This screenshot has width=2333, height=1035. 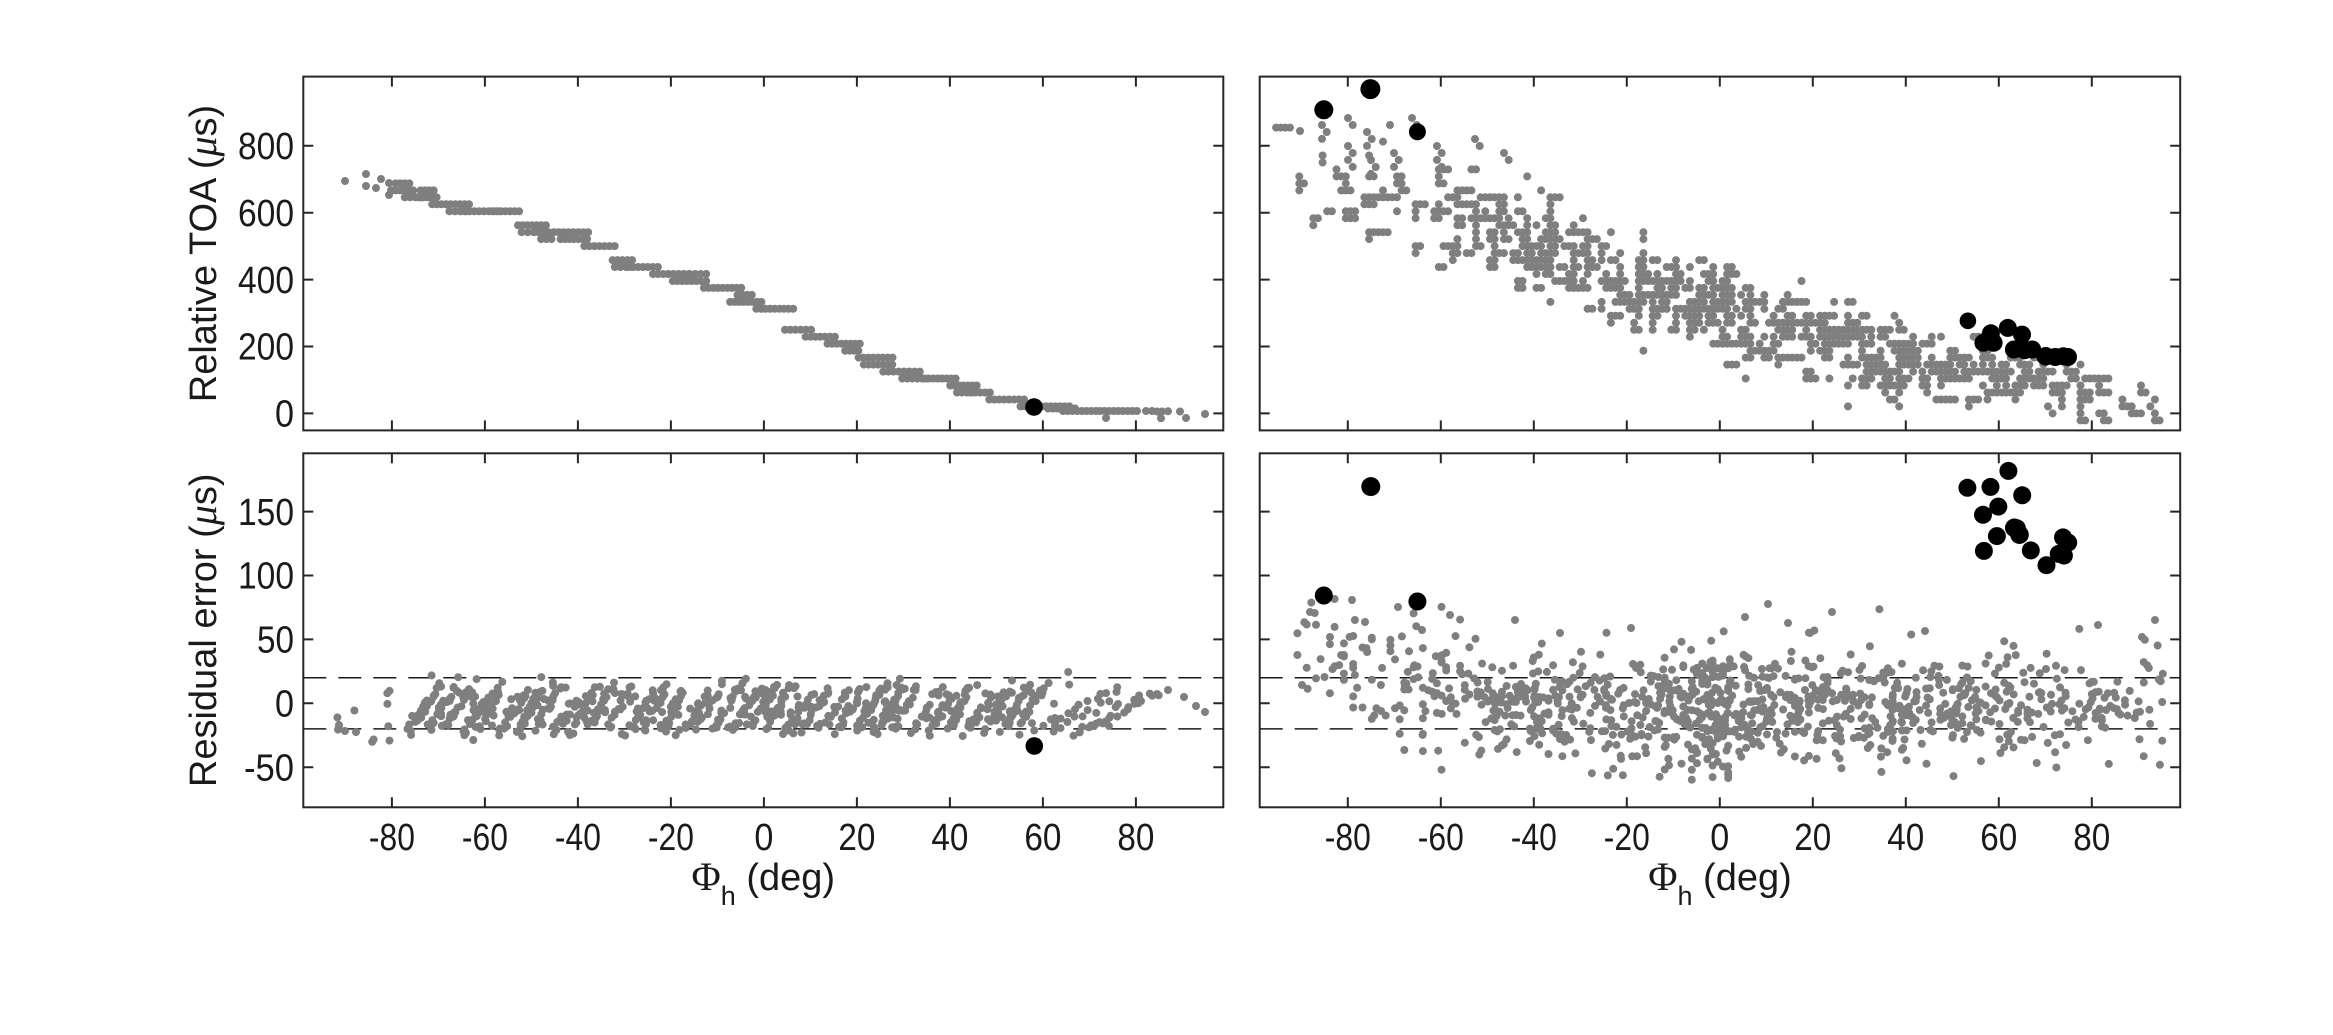 I want to click on svg-text: 800, so click(x=266, y=147).